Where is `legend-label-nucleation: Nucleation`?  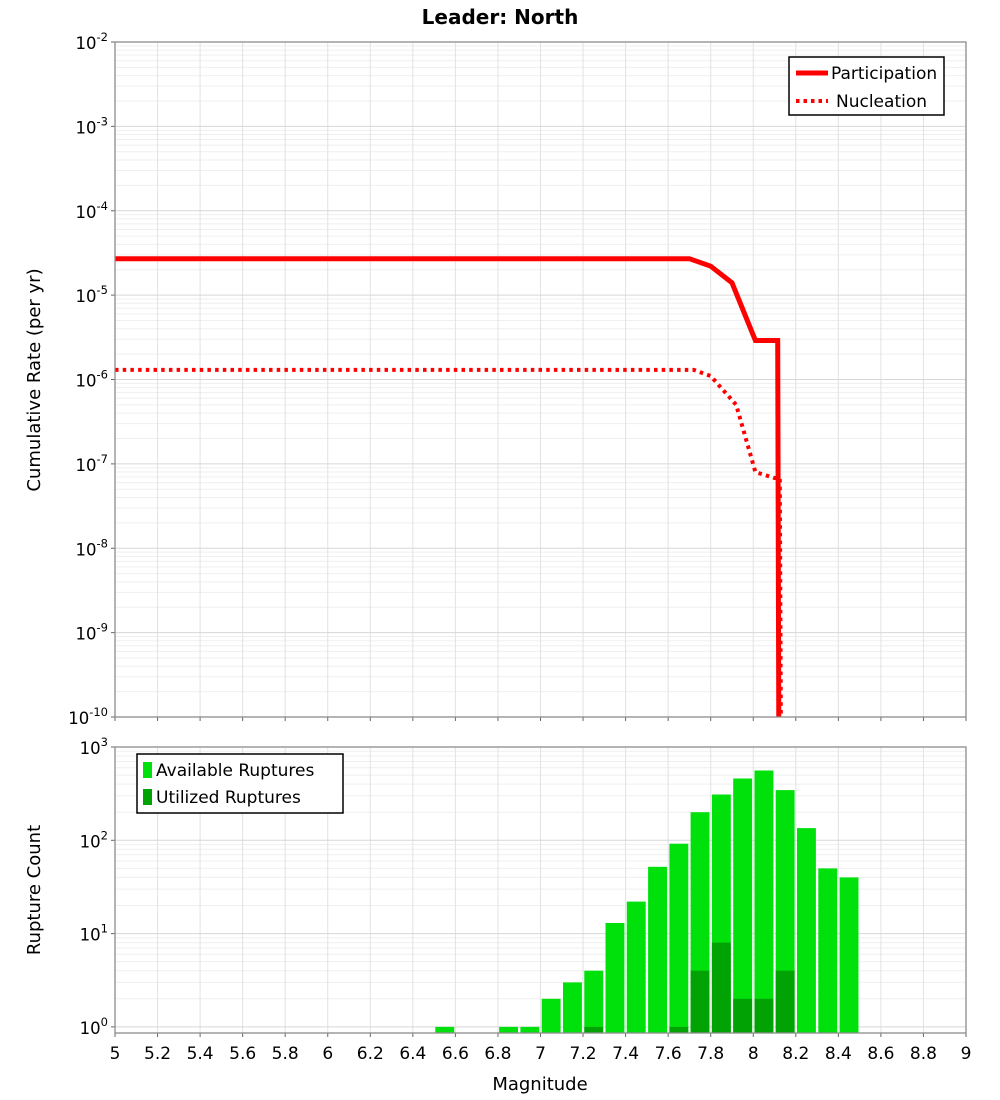
legend-label-nucleation: Nucleation is located at coordinates (881, 102).